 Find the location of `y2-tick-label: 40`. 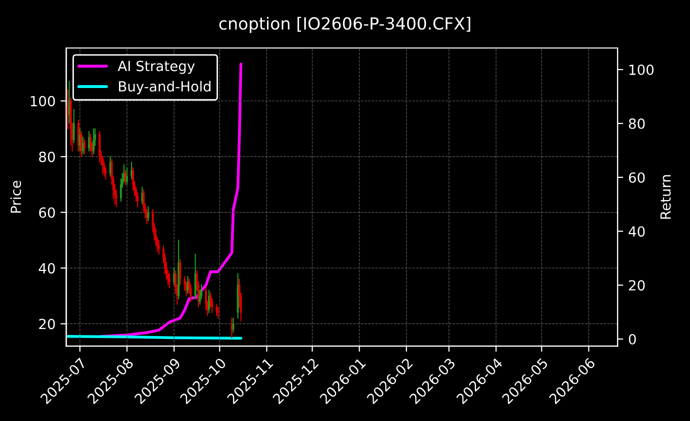

y2-tick-label: 40 is located at coordinates (636, 231).